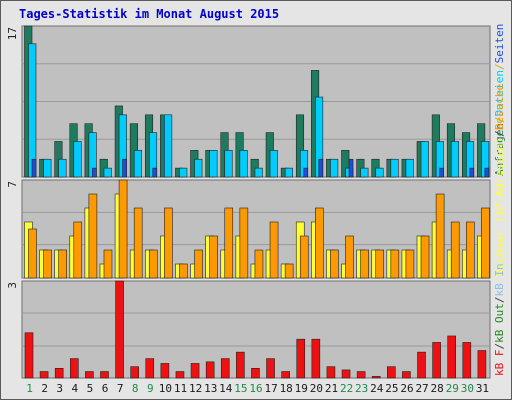 This screenshot has height=400, width=512. What do you see at coordinates (44, 388) in the screenshot?
I see `x-tick-label: 2` at bounding box center [44, 388].